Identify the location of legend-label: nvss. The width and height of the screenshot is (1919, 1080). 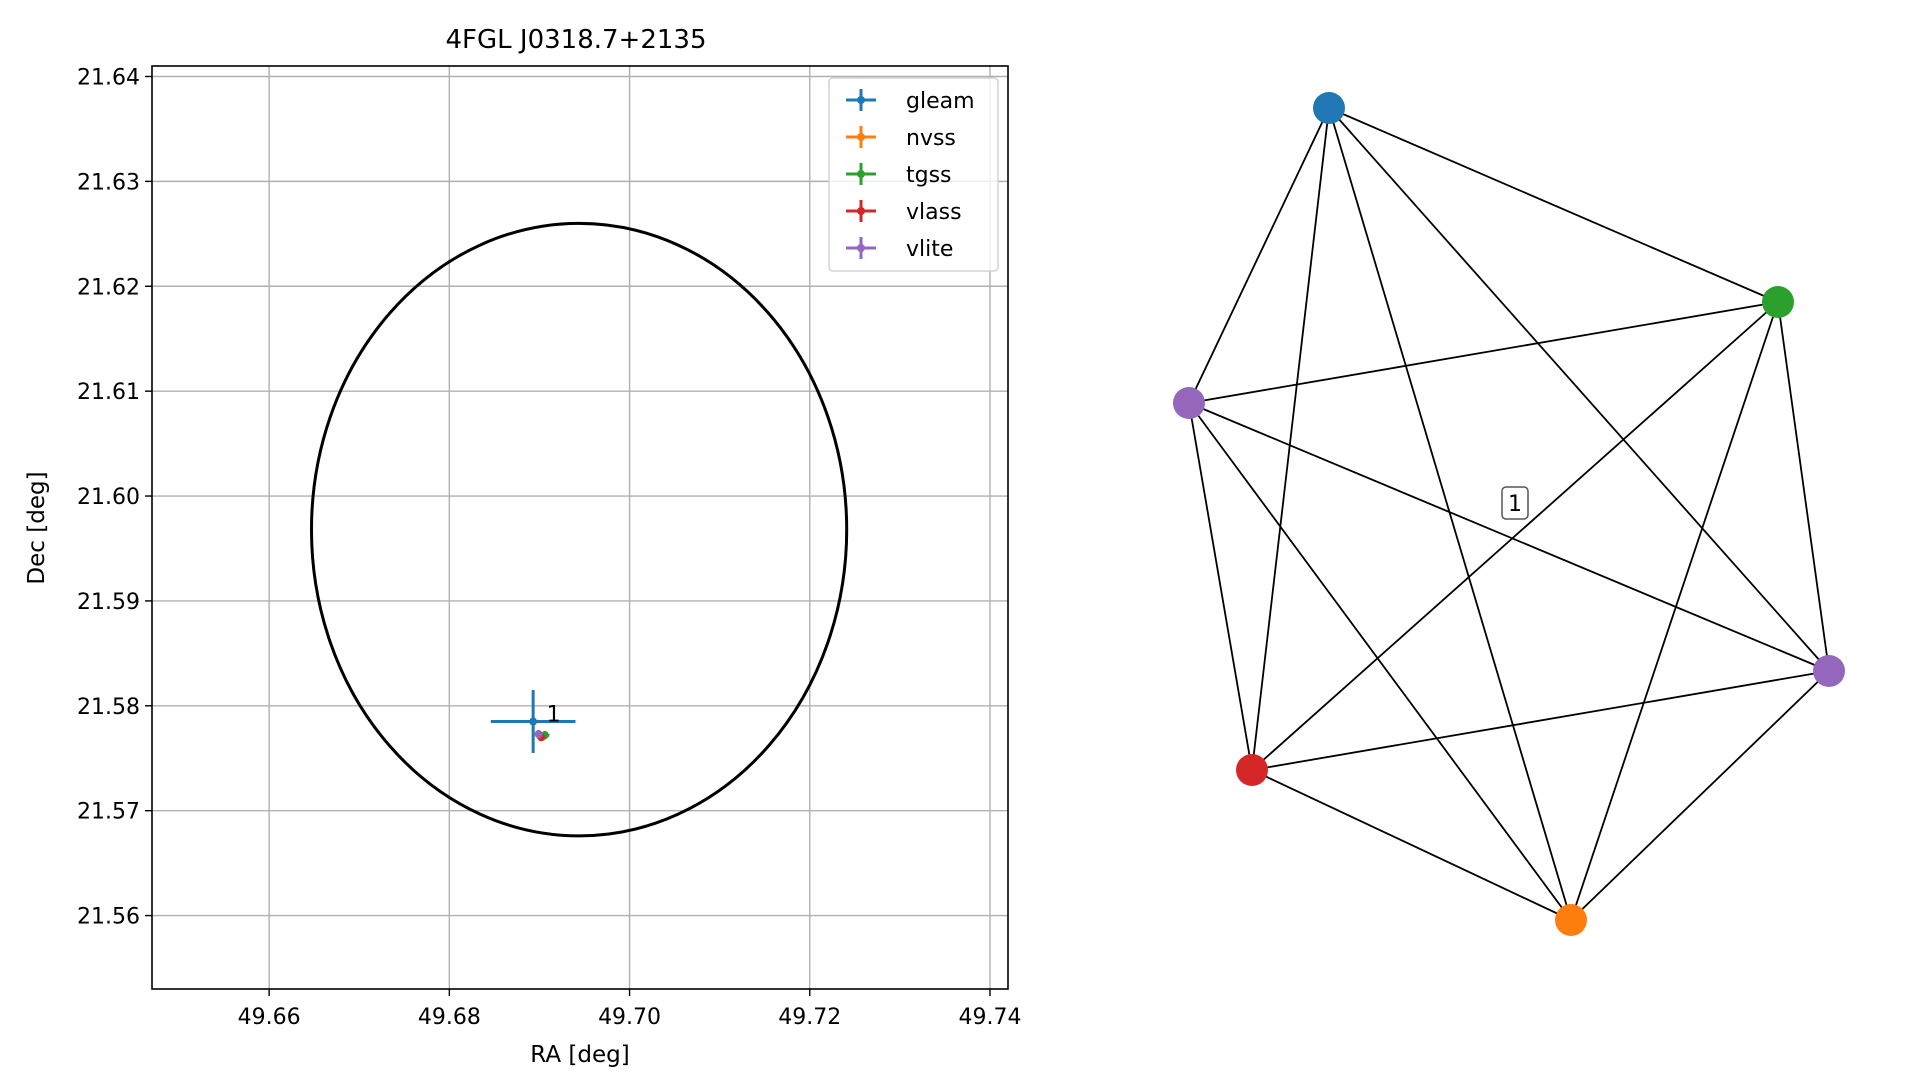
(931, 138).